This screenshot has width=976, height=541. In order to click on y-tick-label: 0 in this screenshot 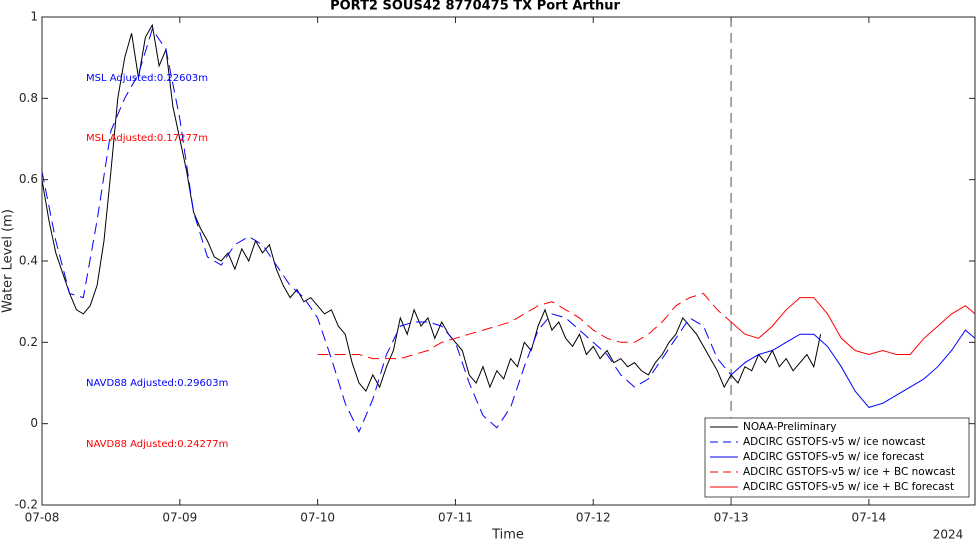, I will do `click(34, 423)`.